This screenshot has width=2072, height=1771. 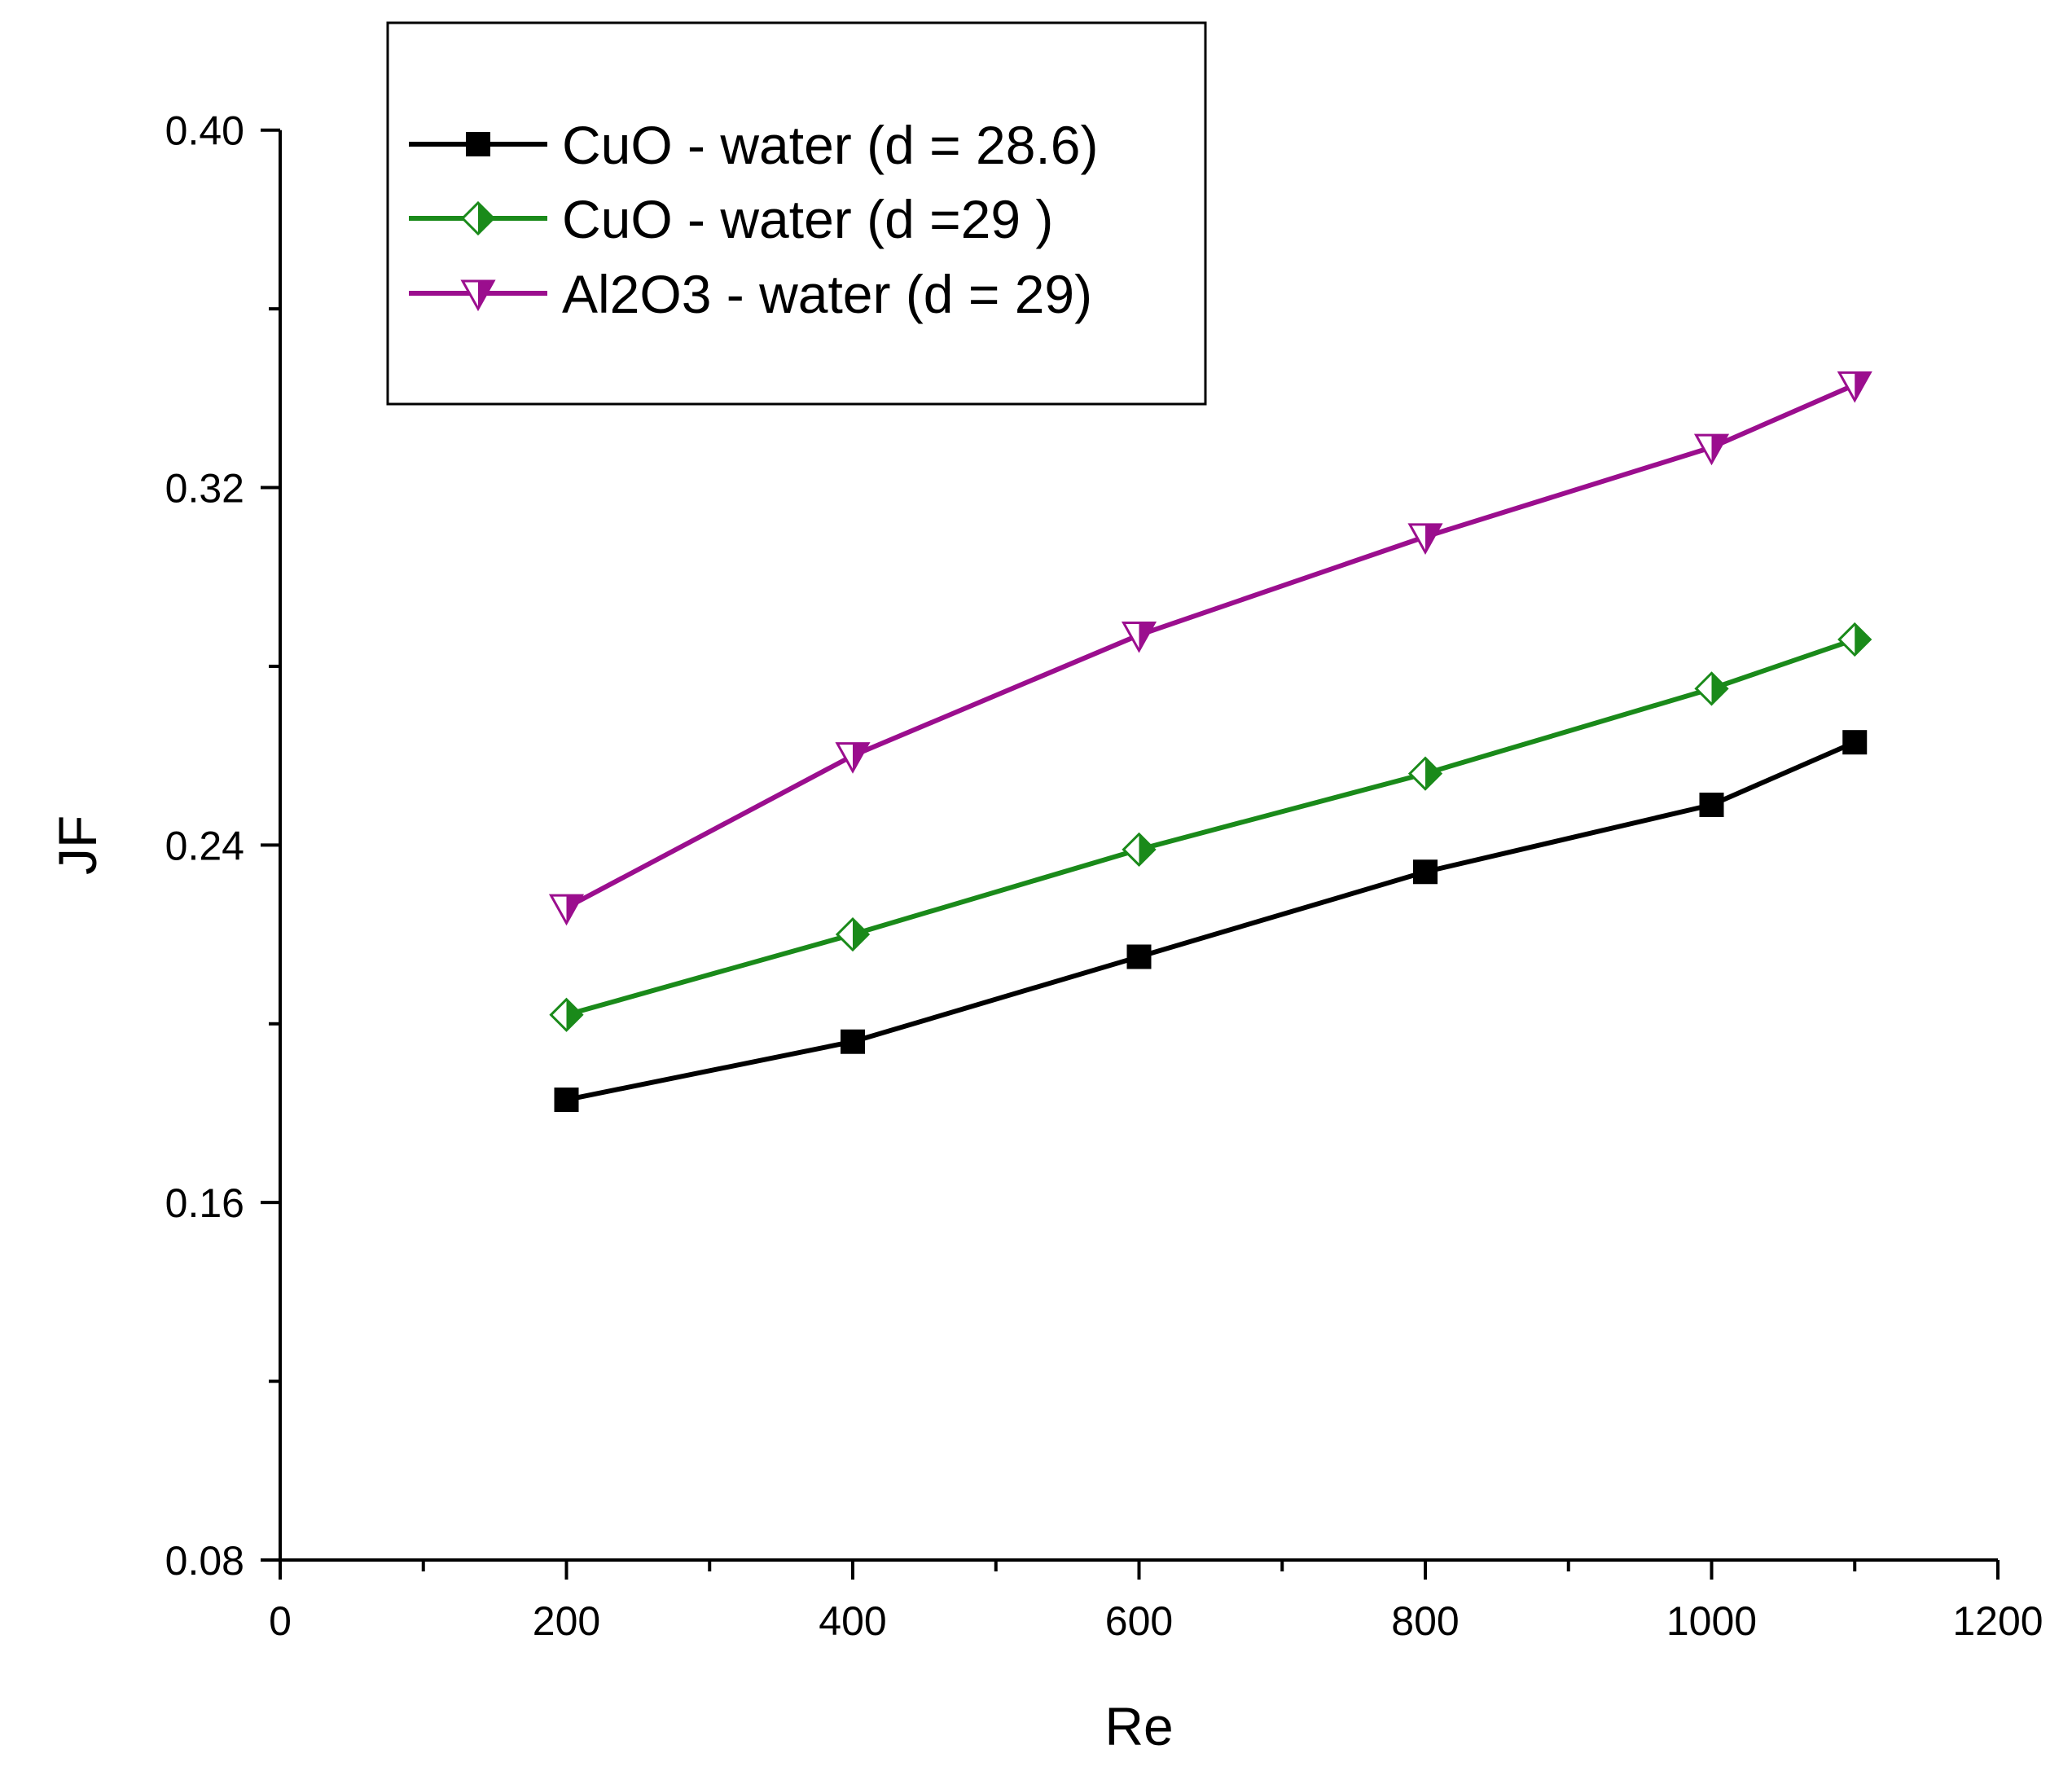 I want to click on legend-box, so click(x=797, y=213).